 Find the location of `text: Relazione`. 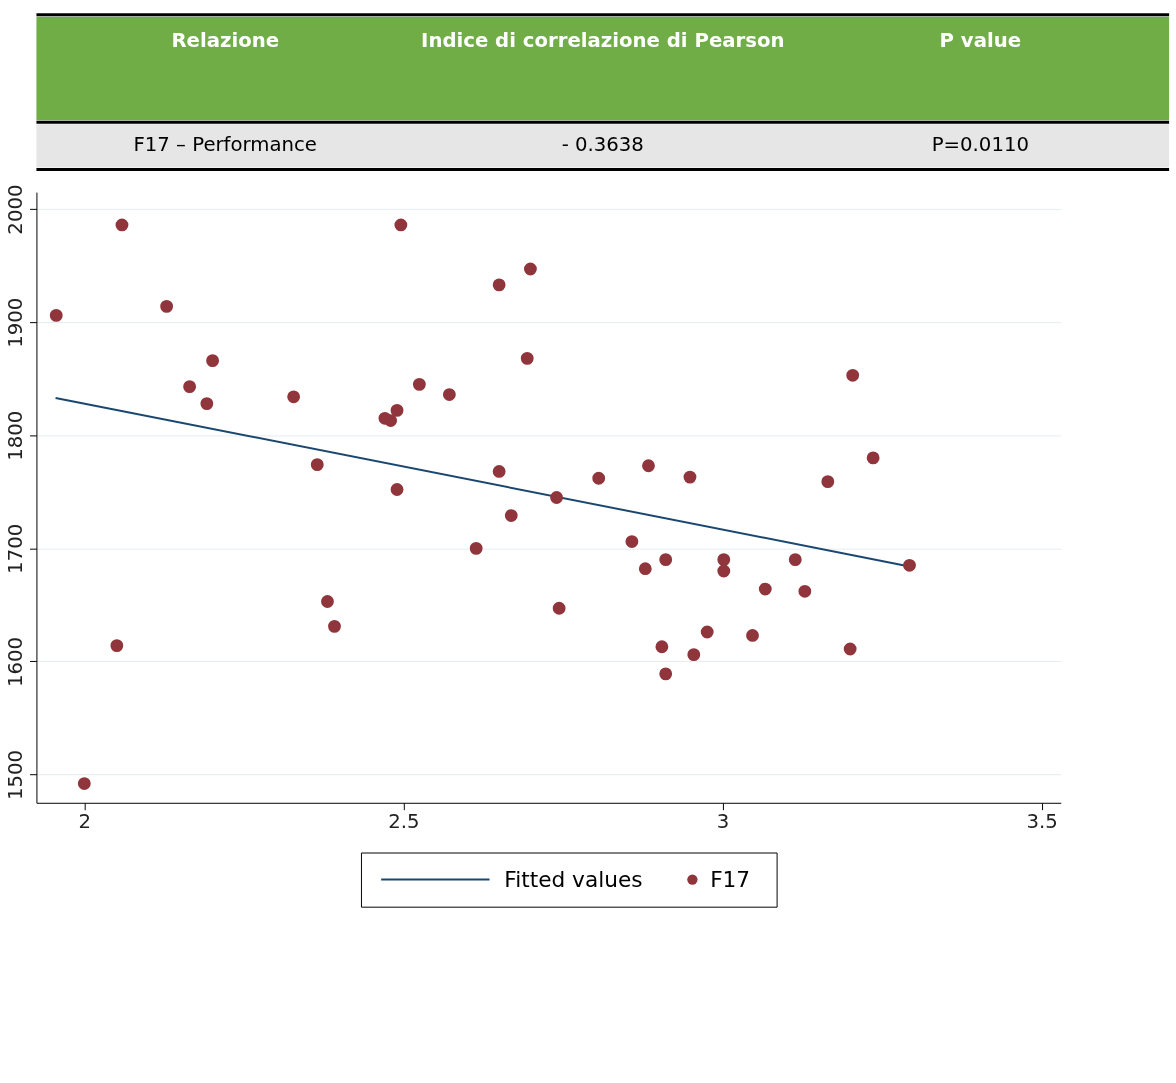

text: Relazione is located at coordinates (225, 41).